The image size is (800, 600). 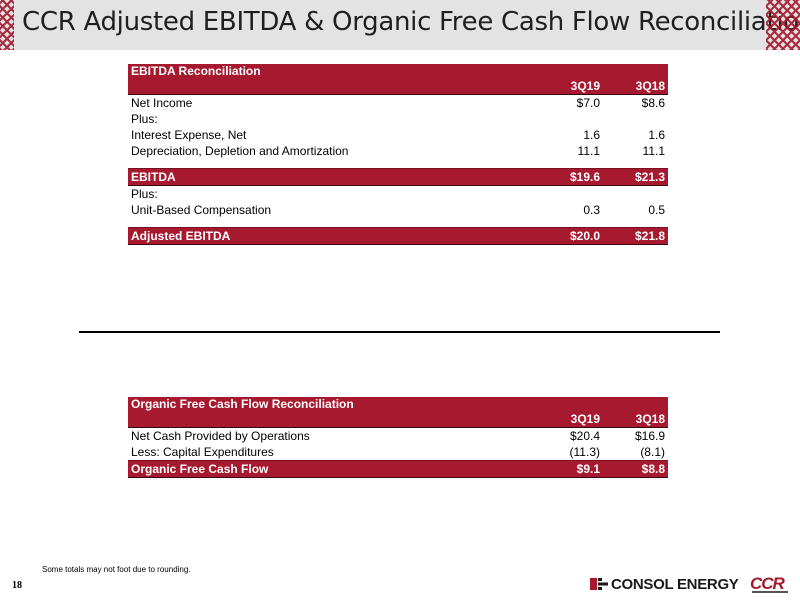 I want to click on row-value-3q18: (8.1), so click(x=652, y=452).